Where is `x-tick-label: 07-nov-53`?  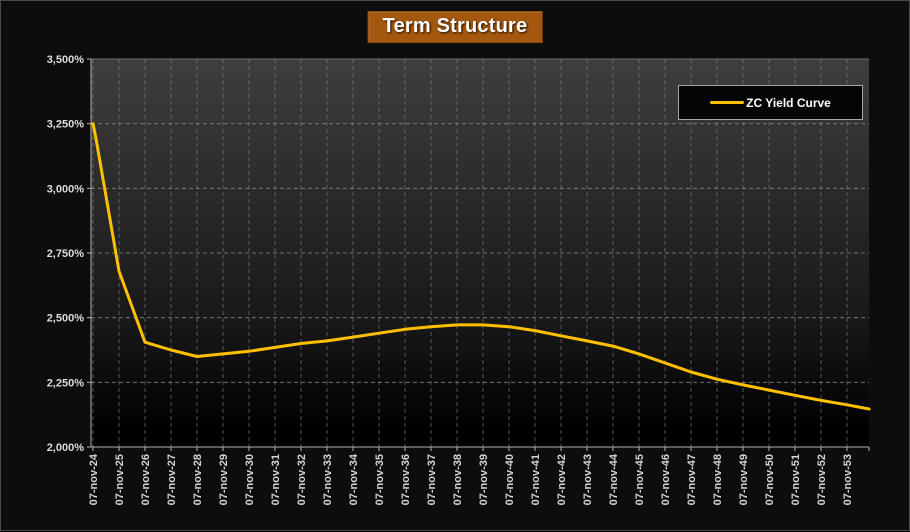
x-tick-label: 07-nov-53 is located at coordinates (848, 479).